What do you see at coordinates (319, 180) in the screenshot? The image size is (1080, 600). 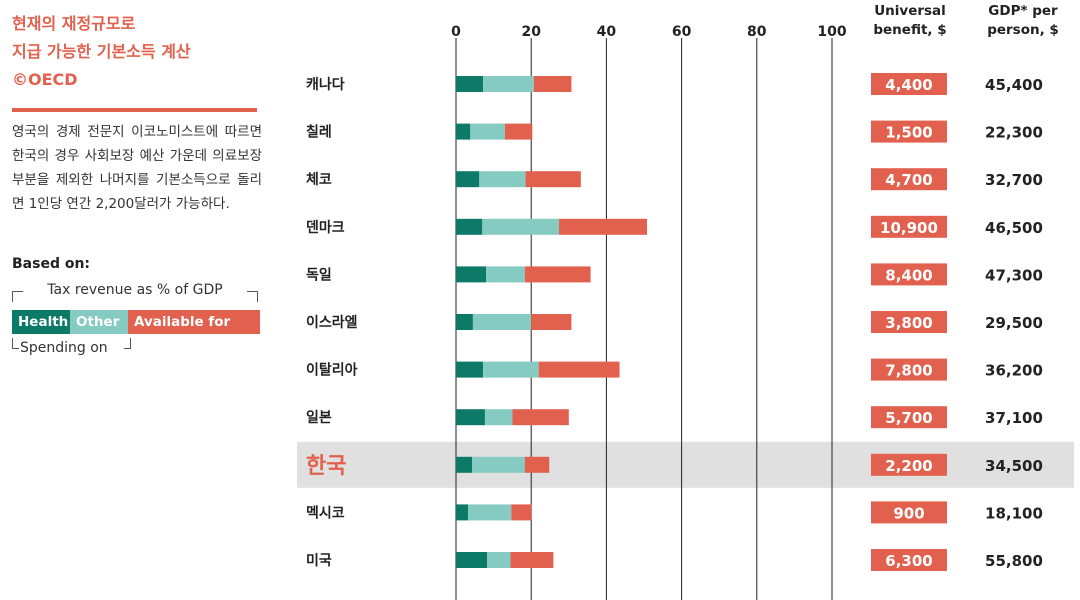 I see `country-label: 체코` at bounding box center [319, 180].